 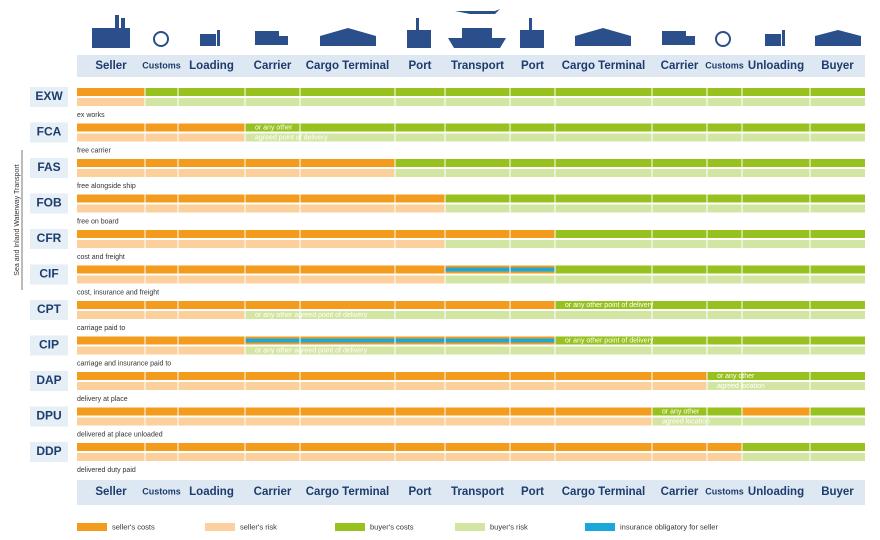 I want to click on term-description: cost and freight, so click(x=101, y=257).